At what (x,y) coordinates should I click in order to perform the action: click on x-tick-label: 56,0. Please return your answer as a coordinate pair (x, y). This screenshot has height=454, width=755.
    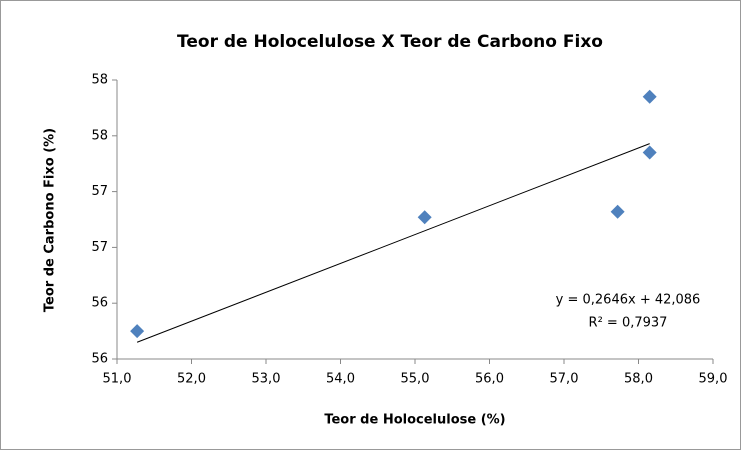
    Looking at the image, I should click on (489, 379).